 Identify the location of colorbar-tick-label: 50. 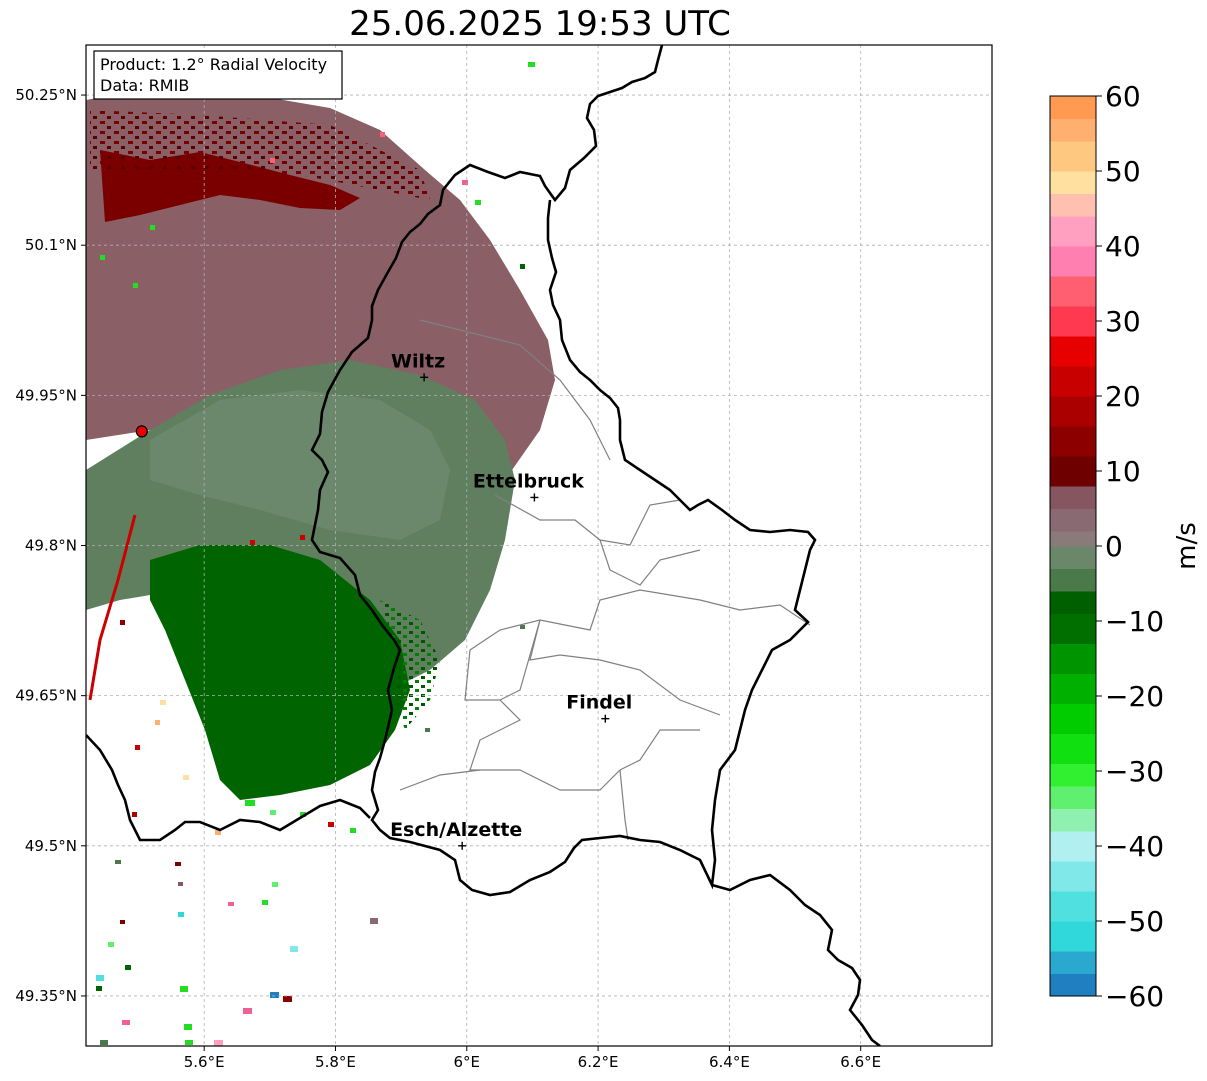
(1123, 171).